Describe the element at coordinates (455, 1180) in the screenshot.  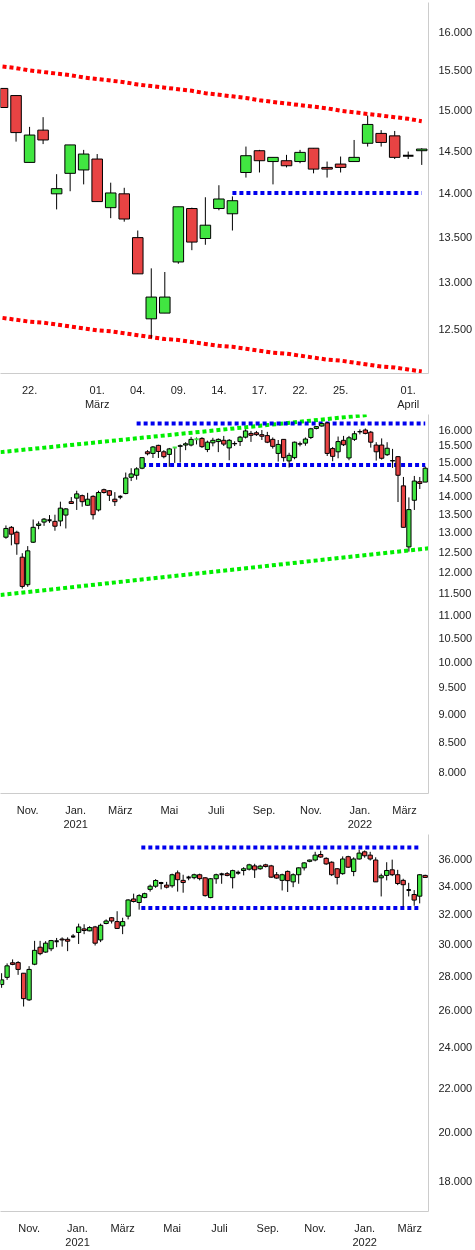
I see `y-tick-label: 18.000` at that location.